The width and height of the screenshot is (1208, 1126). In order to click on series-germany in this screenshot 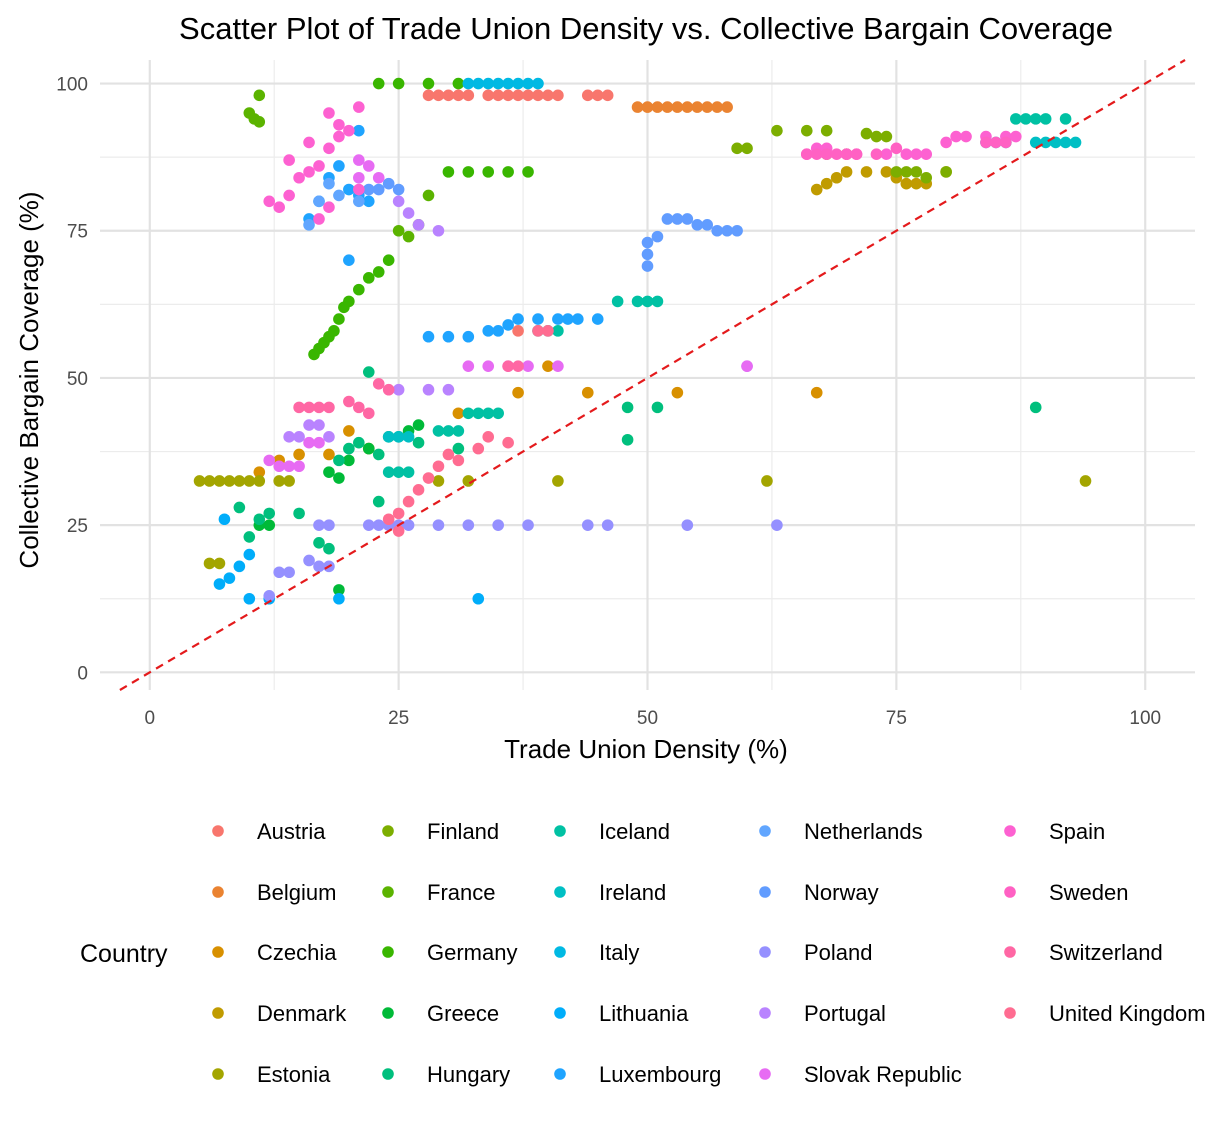, I will do `click(421, 219)`.